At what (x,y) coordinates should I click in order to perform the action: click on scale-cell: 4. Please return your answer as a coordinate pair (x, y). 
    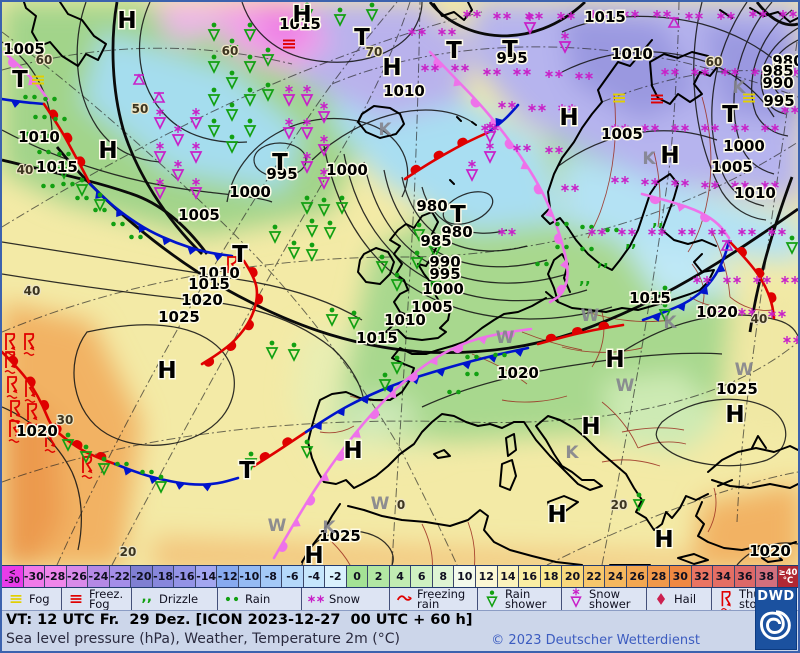
    Looking at the image, I should click on (400, 576).